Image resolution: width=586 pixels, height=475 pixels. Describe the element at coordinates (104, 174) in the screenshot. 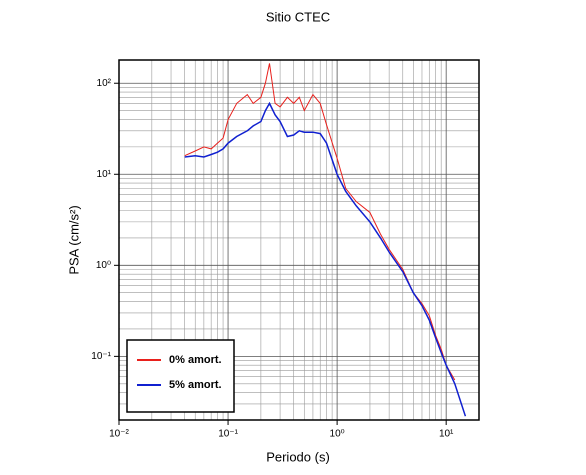

I see `y-tick-label: 10¹` at that location.